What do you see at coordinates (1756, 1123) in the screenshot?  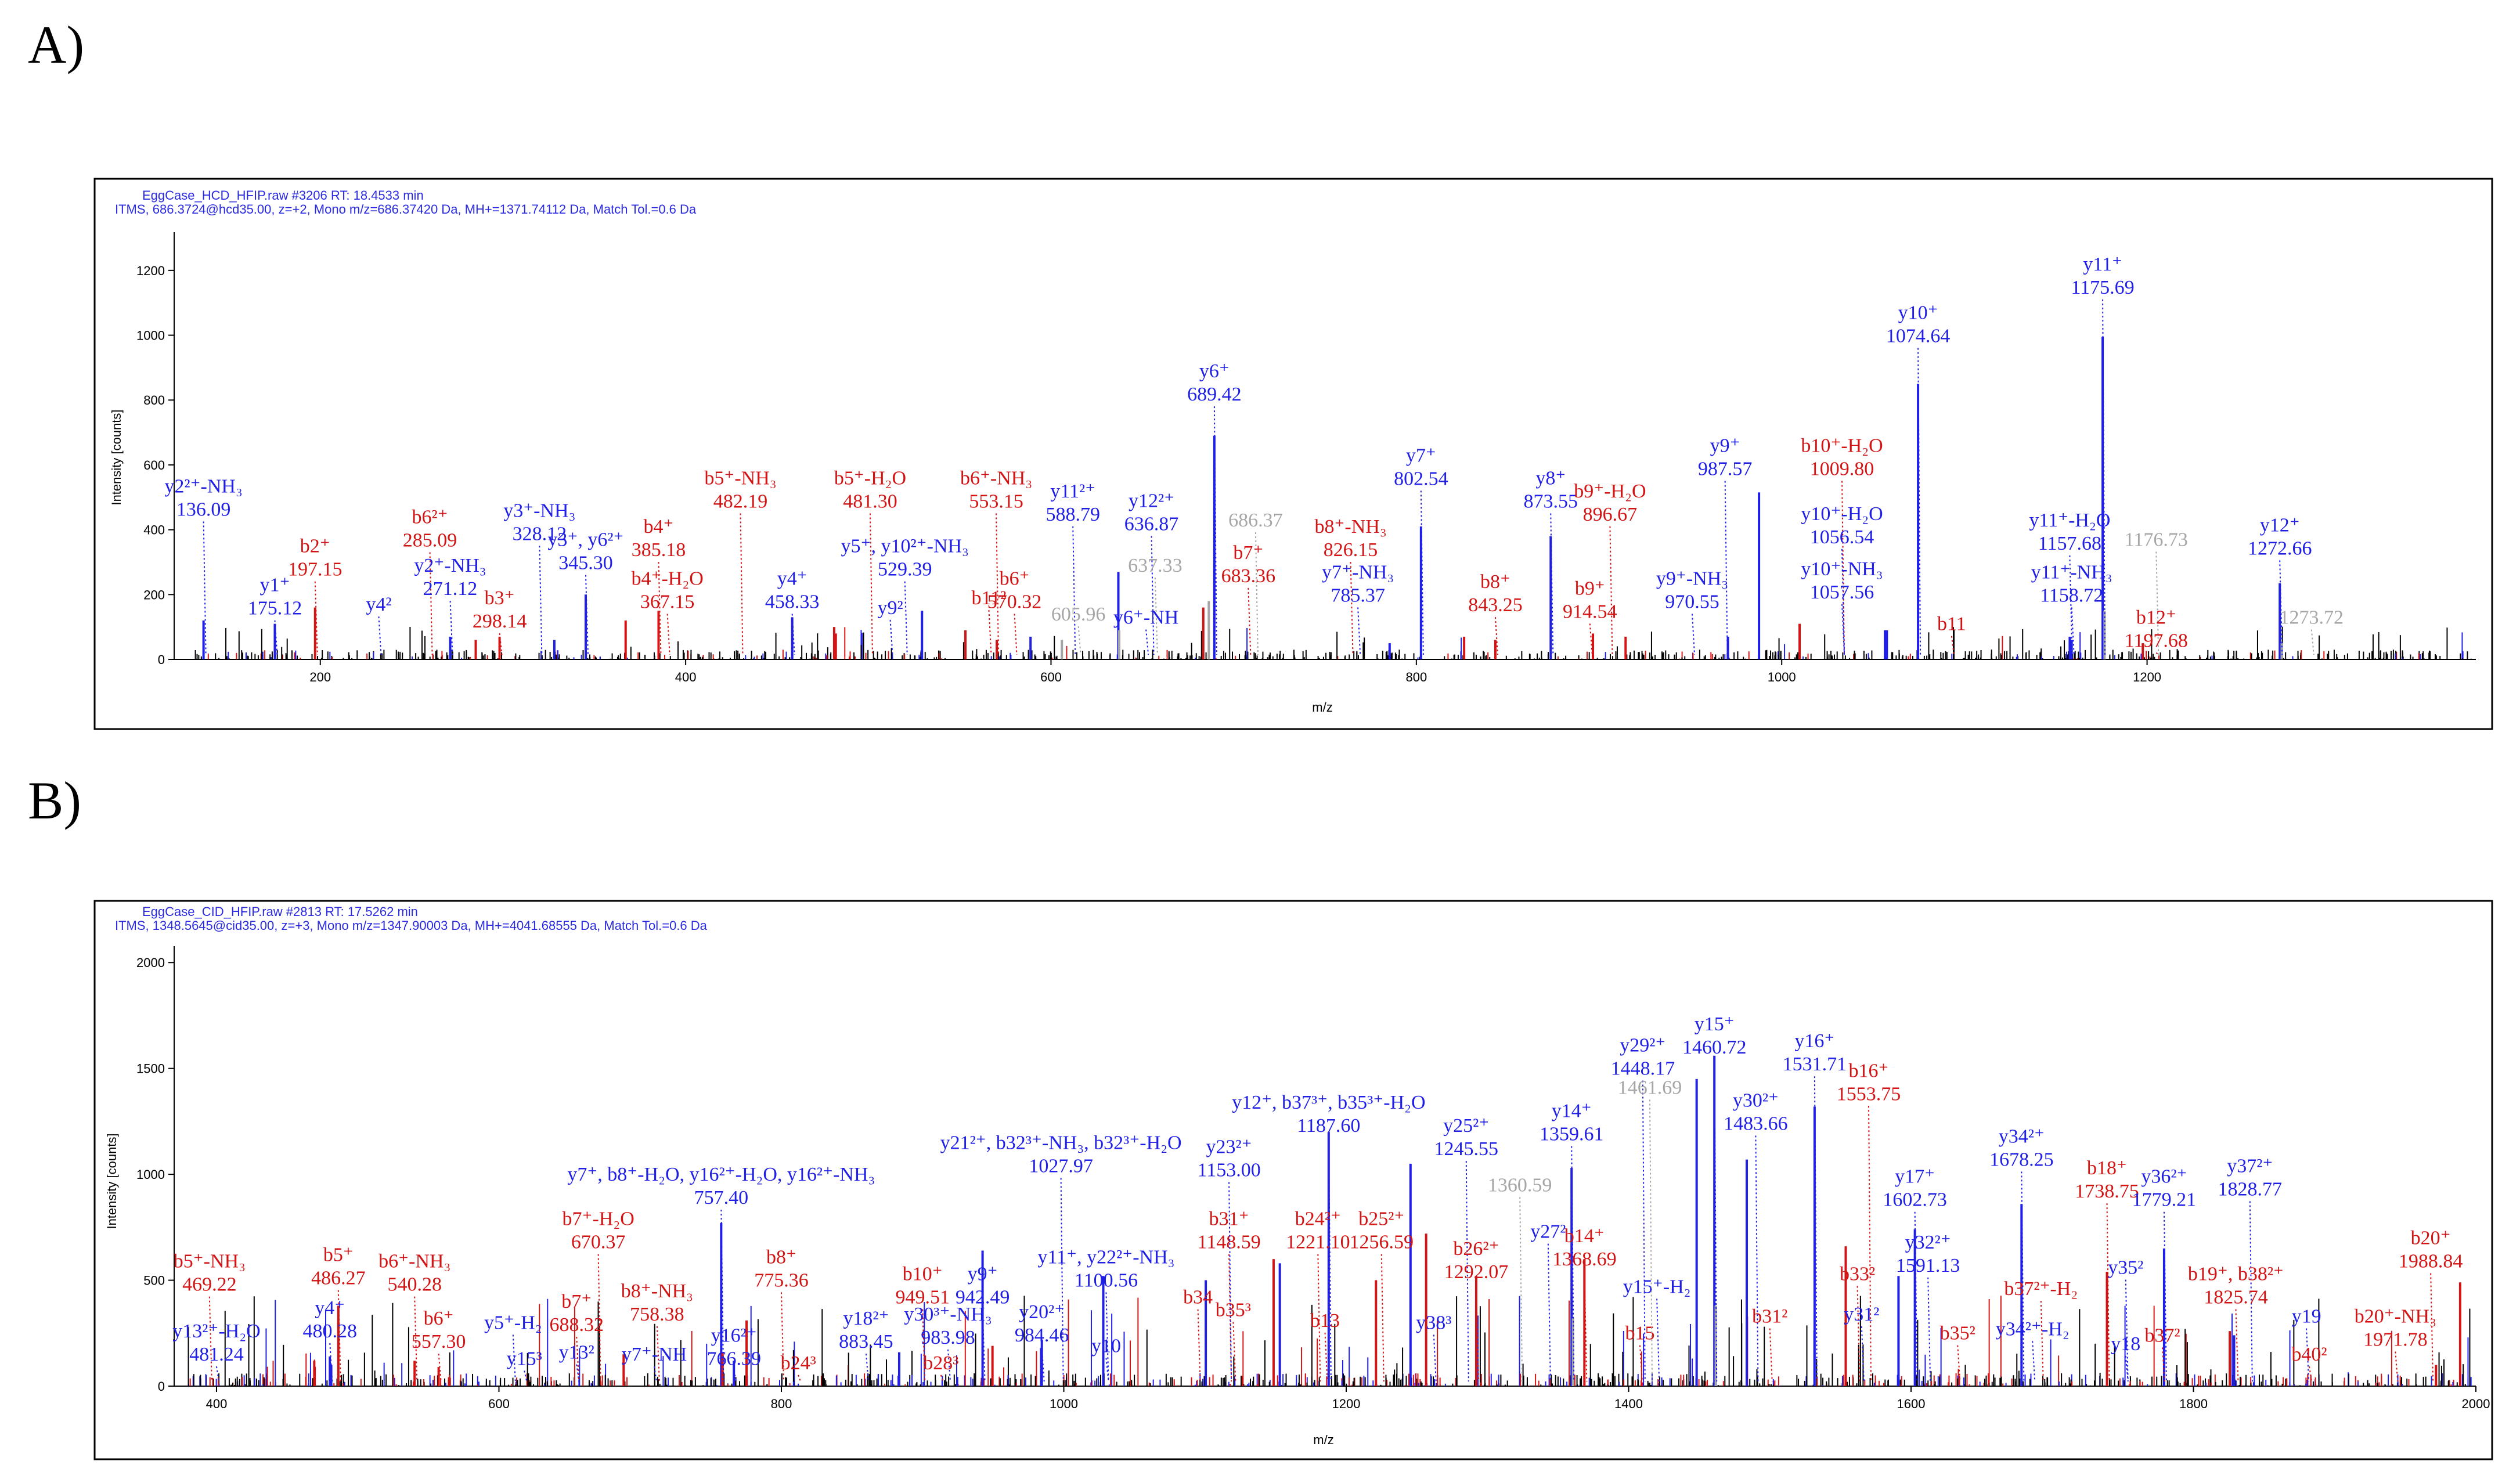 I see `panel-b-peak-label: 1483.66` at bounding box center [1756, 1123].